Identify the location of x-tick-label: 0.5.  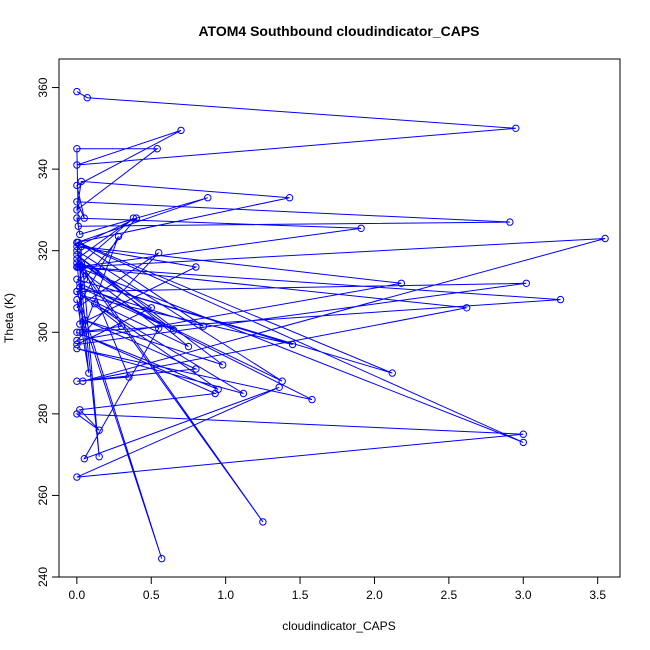
(151, 595).